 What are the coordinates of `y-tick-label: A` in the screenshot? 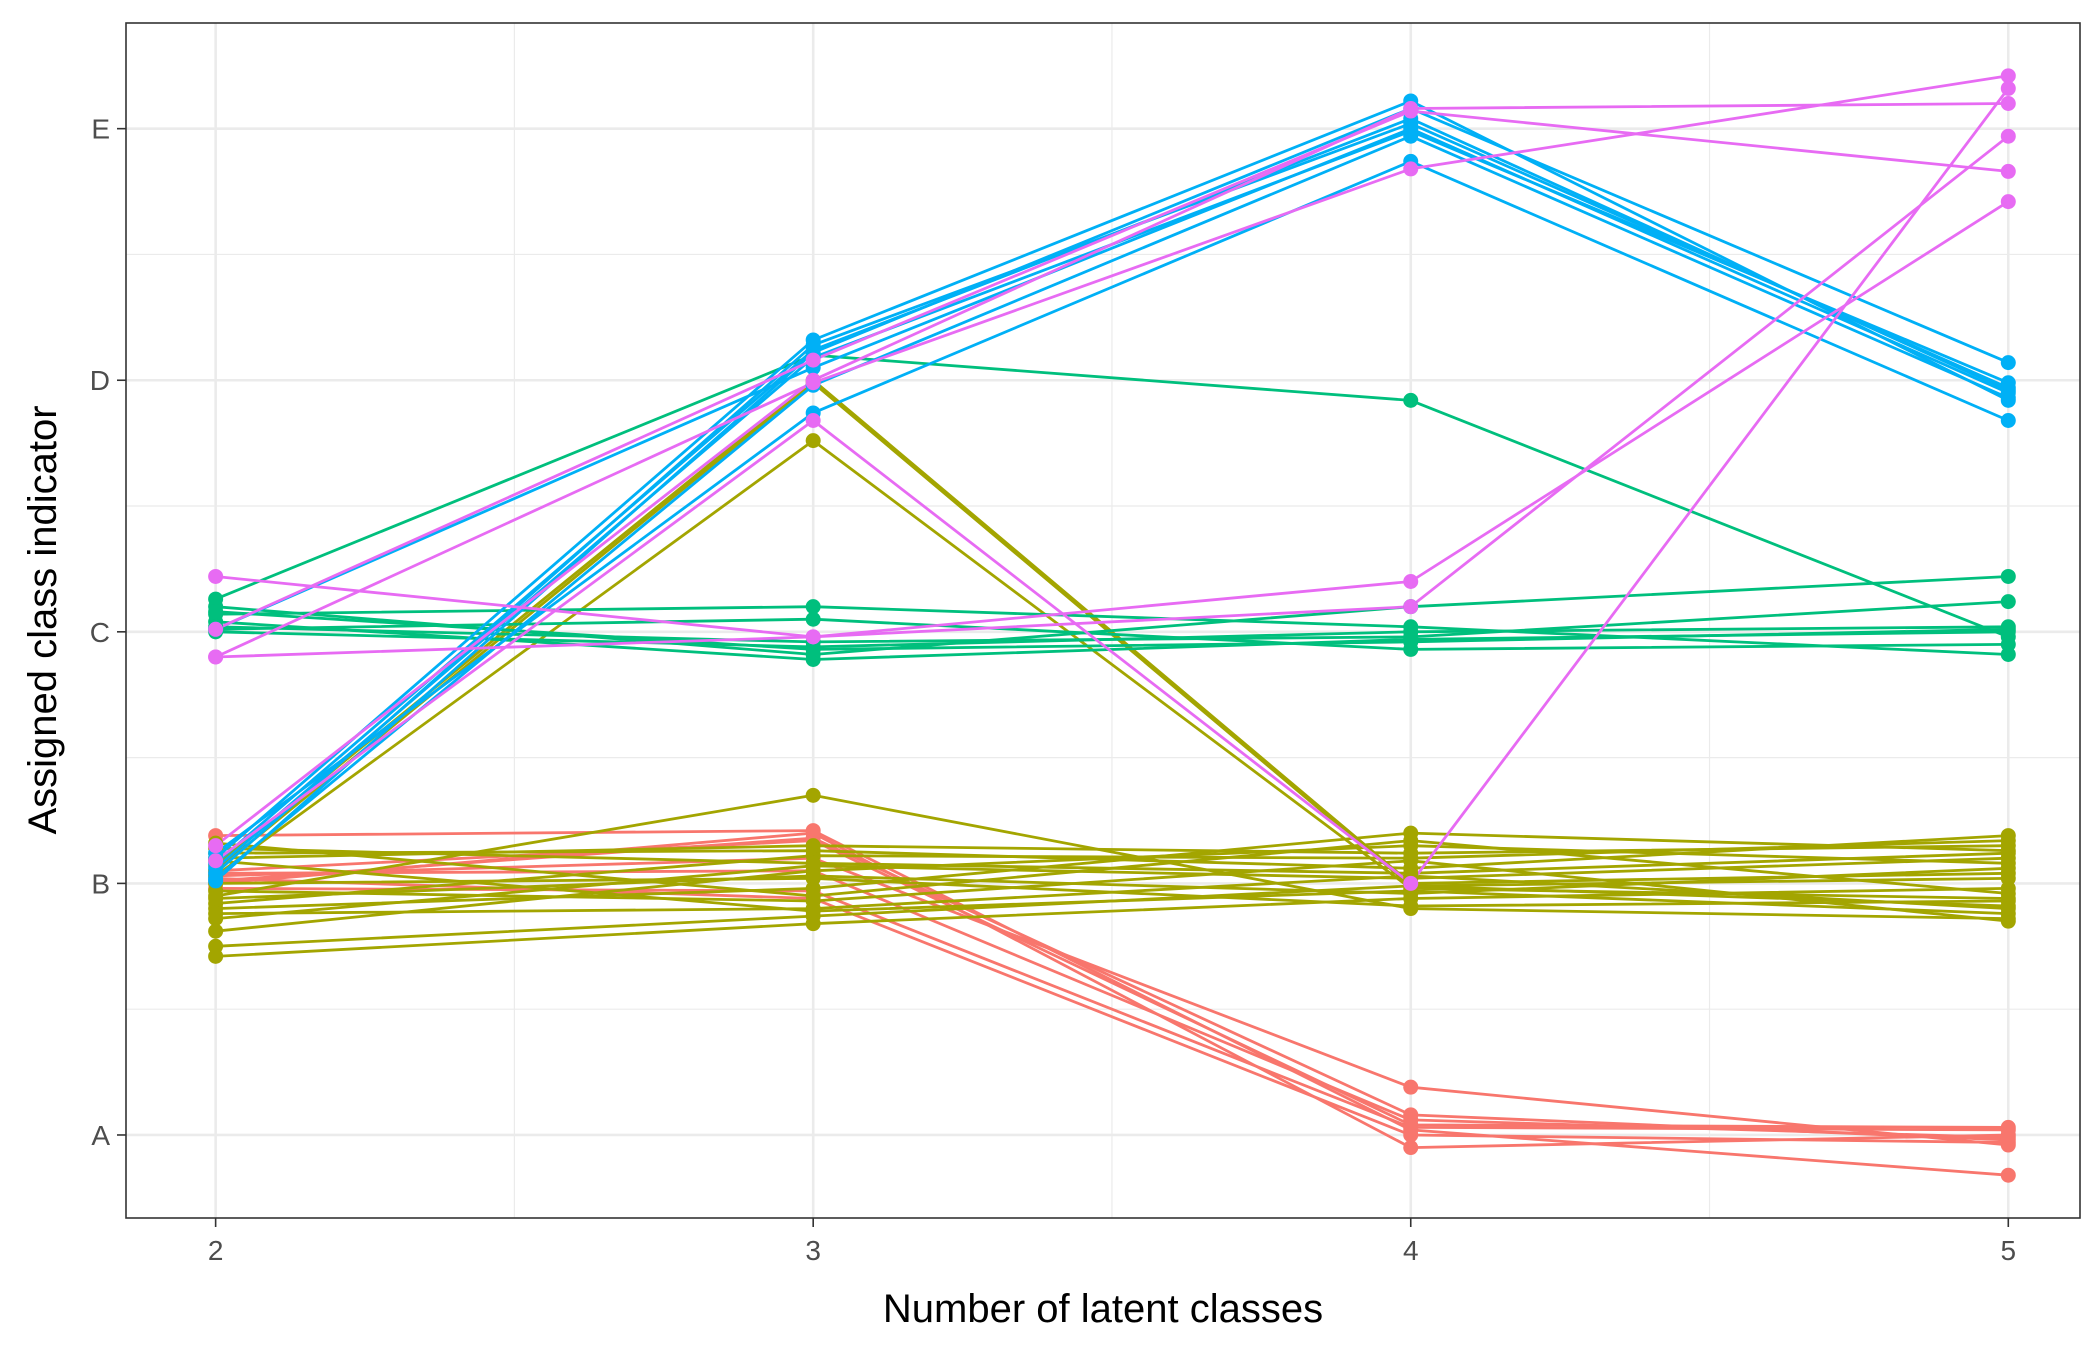 It's located at (100, 1135).